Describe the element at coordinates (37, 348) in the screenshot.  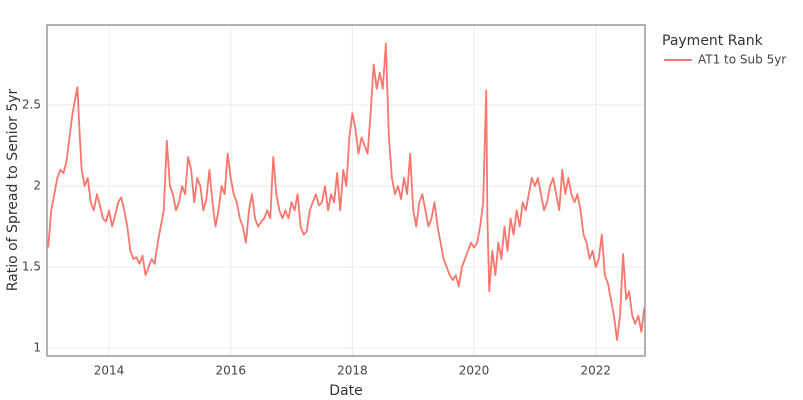
I see `y-tick-label: 1` at that location.